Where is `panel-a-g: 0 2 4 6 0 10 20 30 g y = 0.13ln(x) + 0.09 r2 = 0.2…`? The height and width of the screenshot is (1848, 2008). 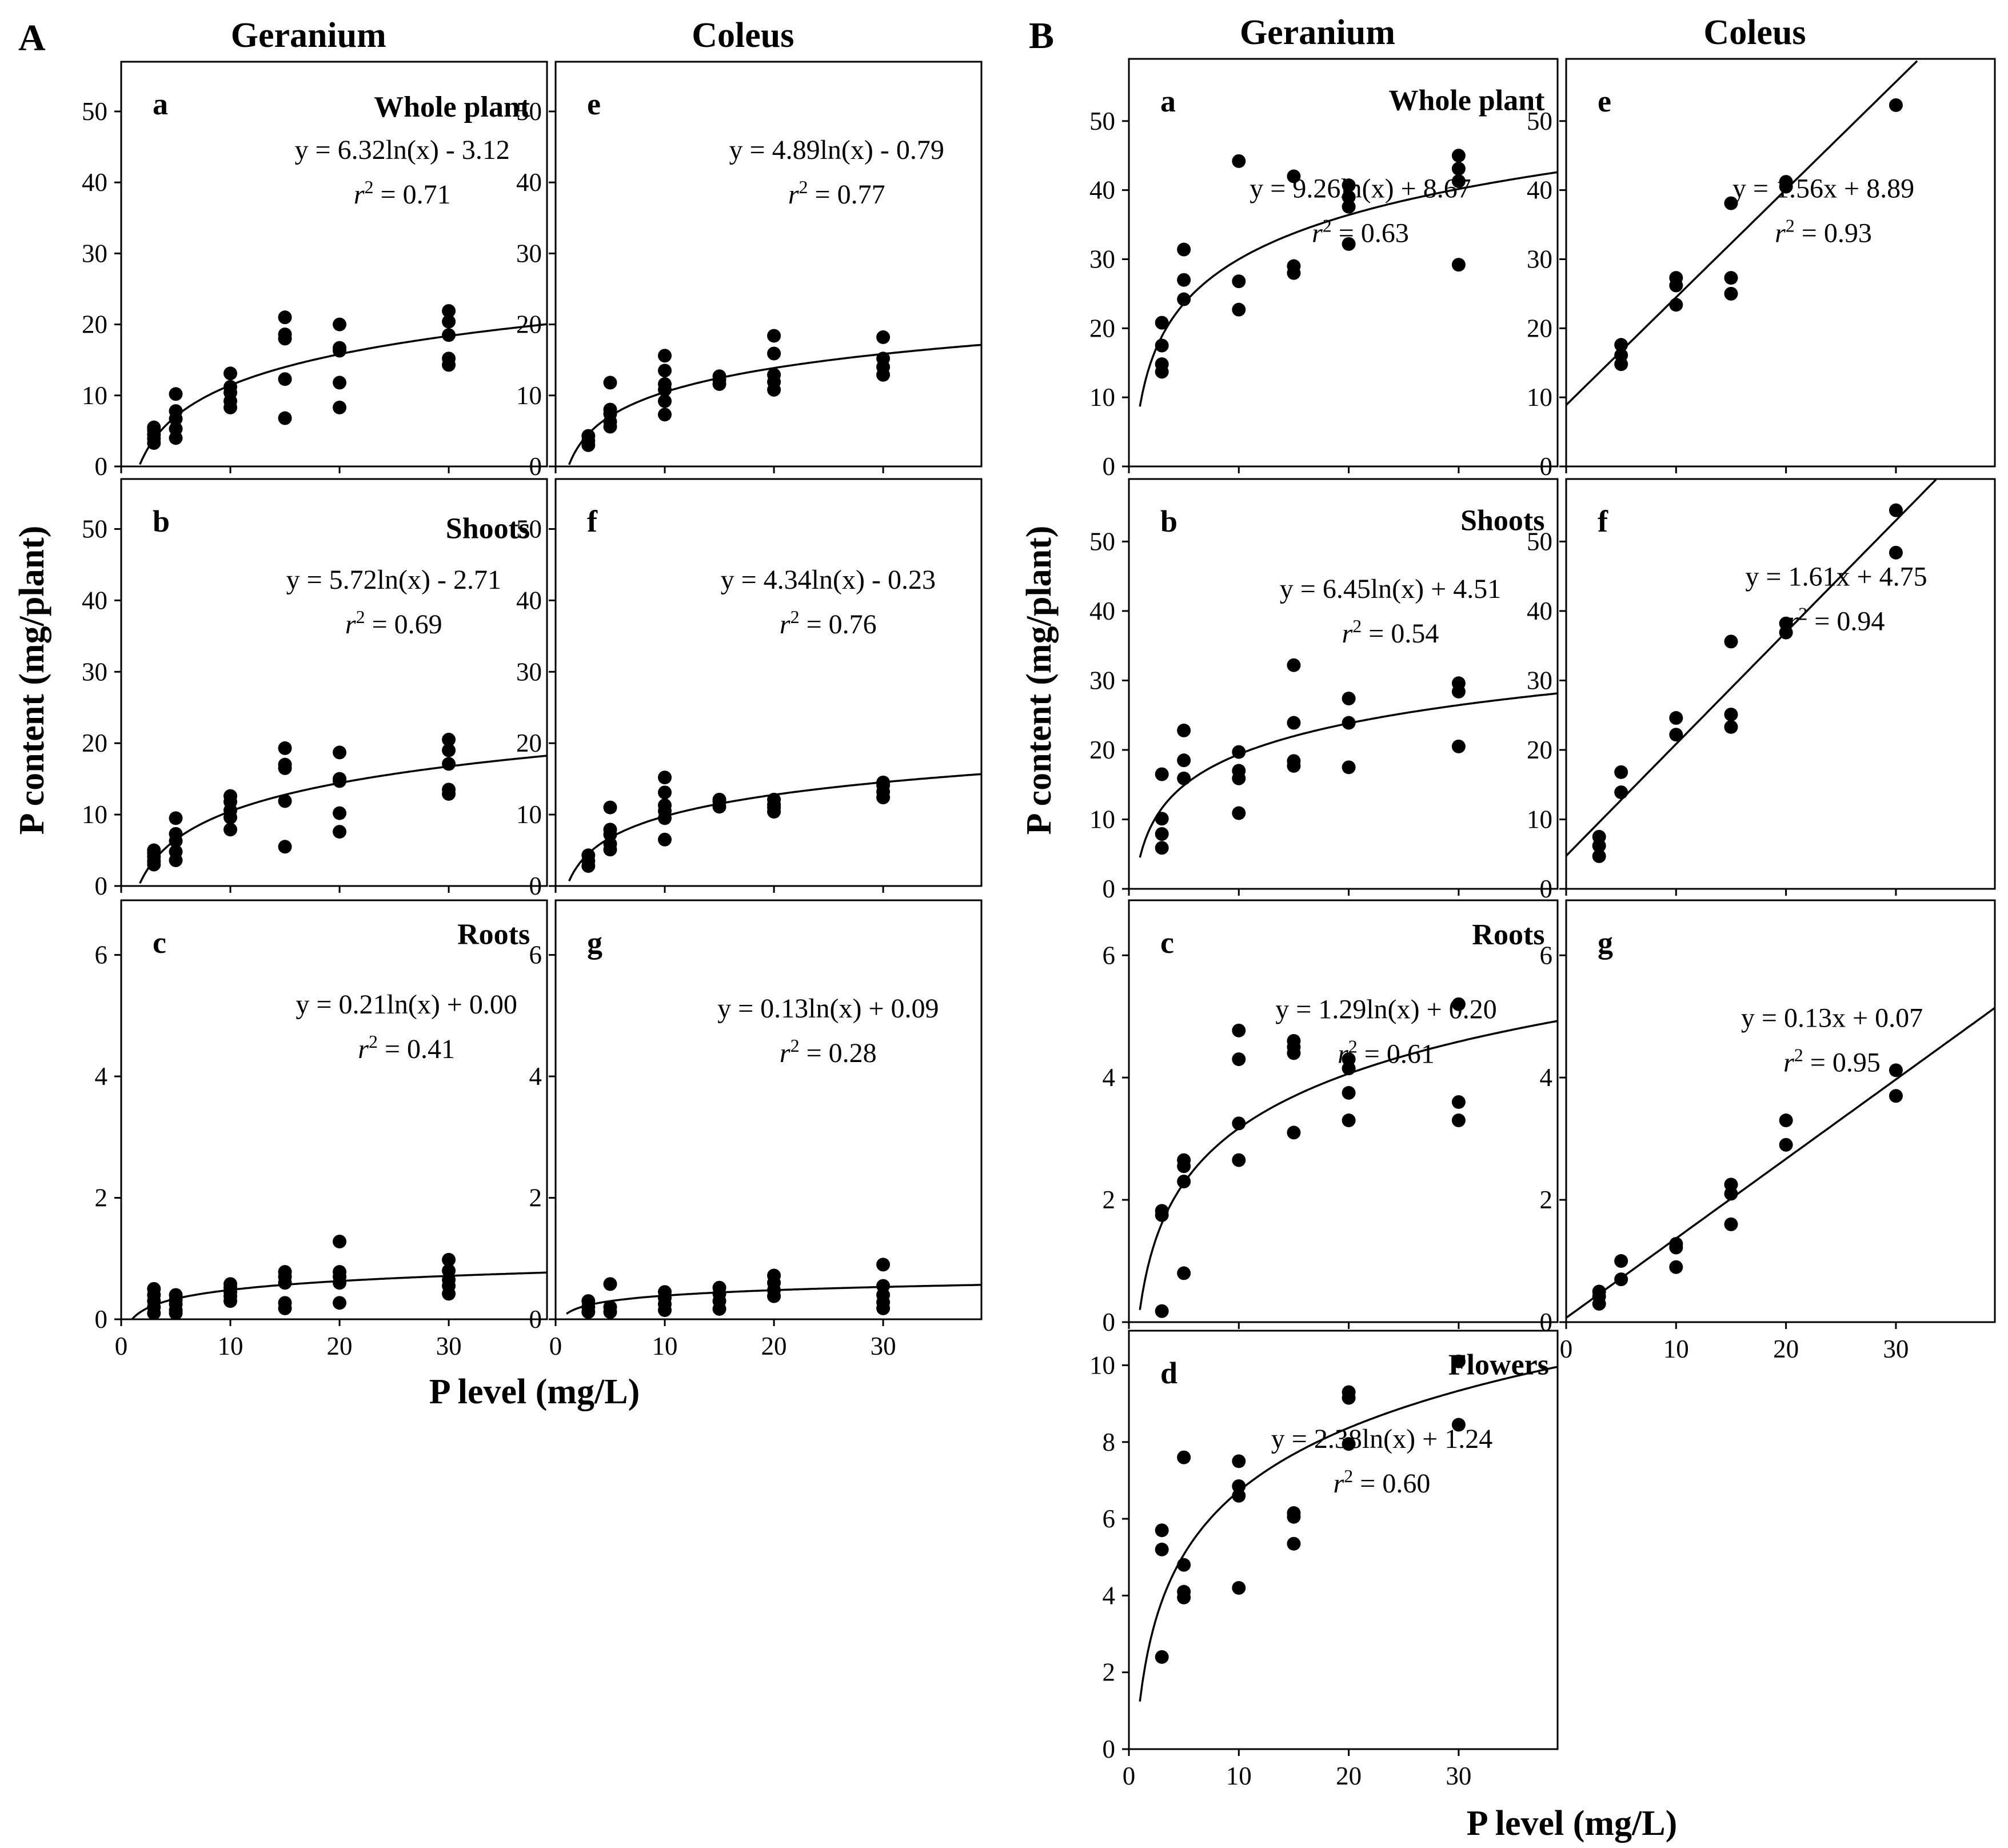 panel-a-g: 0 2 4 6 0 10 20 30 g y = 0.13ln(x) + 0.09 r2 = 0.2… is located at coordinates (756, 1129).